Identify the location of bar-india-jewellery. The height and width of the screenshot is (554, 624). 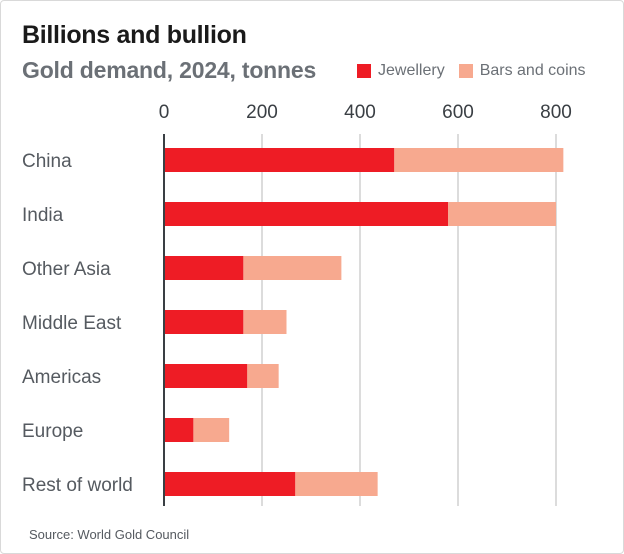
(306, 214).